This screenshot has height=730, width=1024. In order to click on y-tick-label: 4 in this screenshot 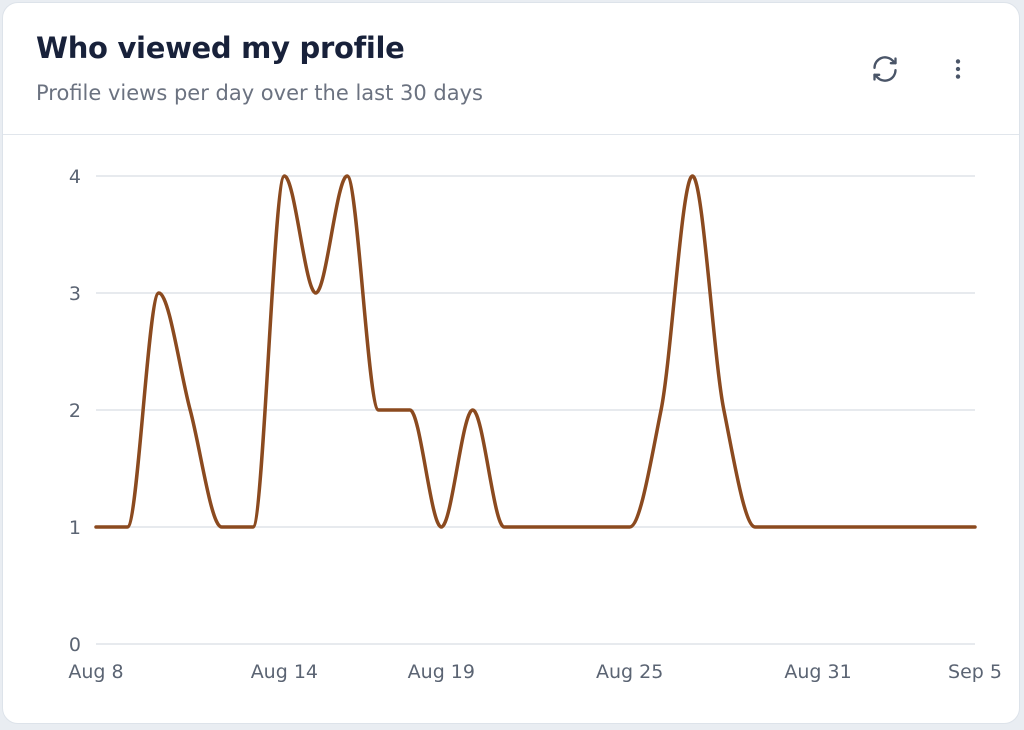, I will do `click(75, 177)`.